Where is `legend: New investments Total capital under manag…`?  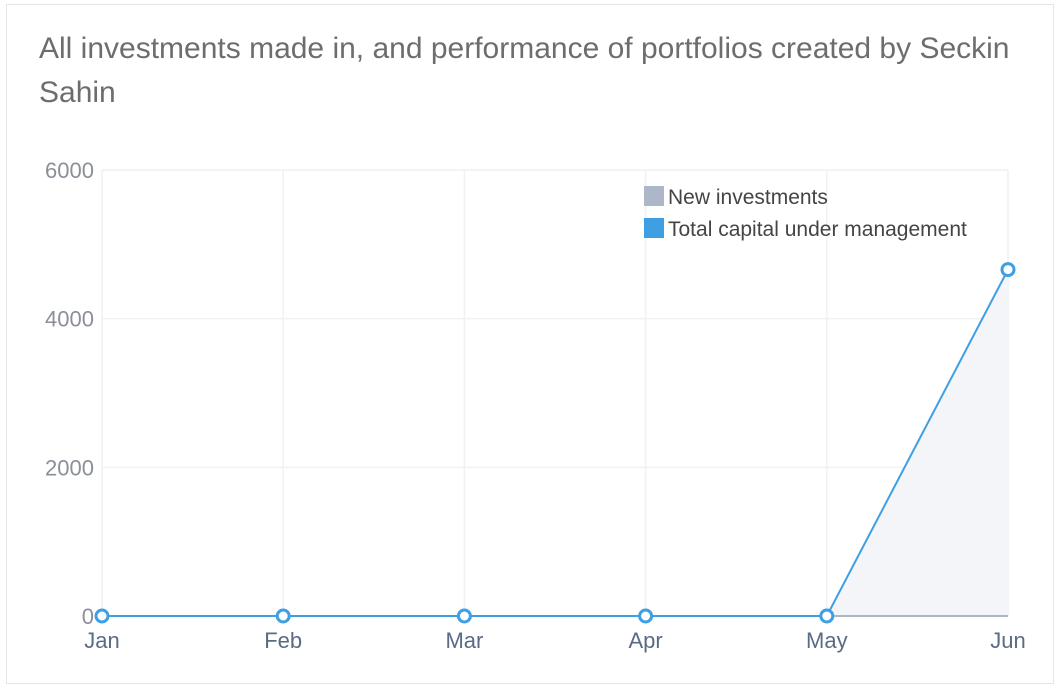 legend: New investments Total capital under manag… is located at coordinates (805, 213).